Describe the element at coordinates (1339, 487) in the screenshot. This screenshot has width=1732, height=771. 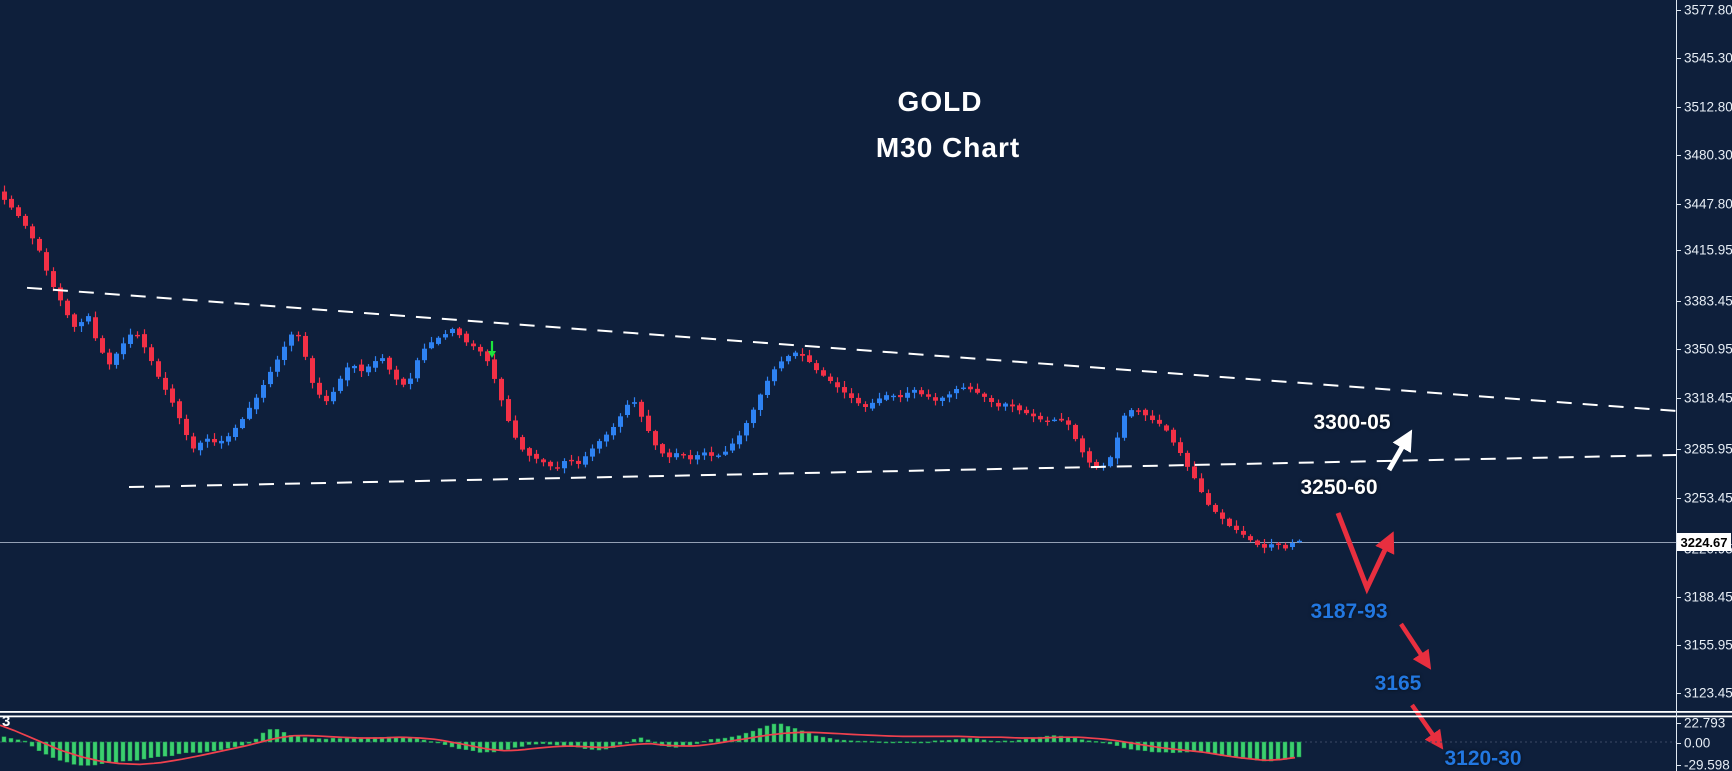
I see `annotation-support-3250-60: 3250-60` at that location.